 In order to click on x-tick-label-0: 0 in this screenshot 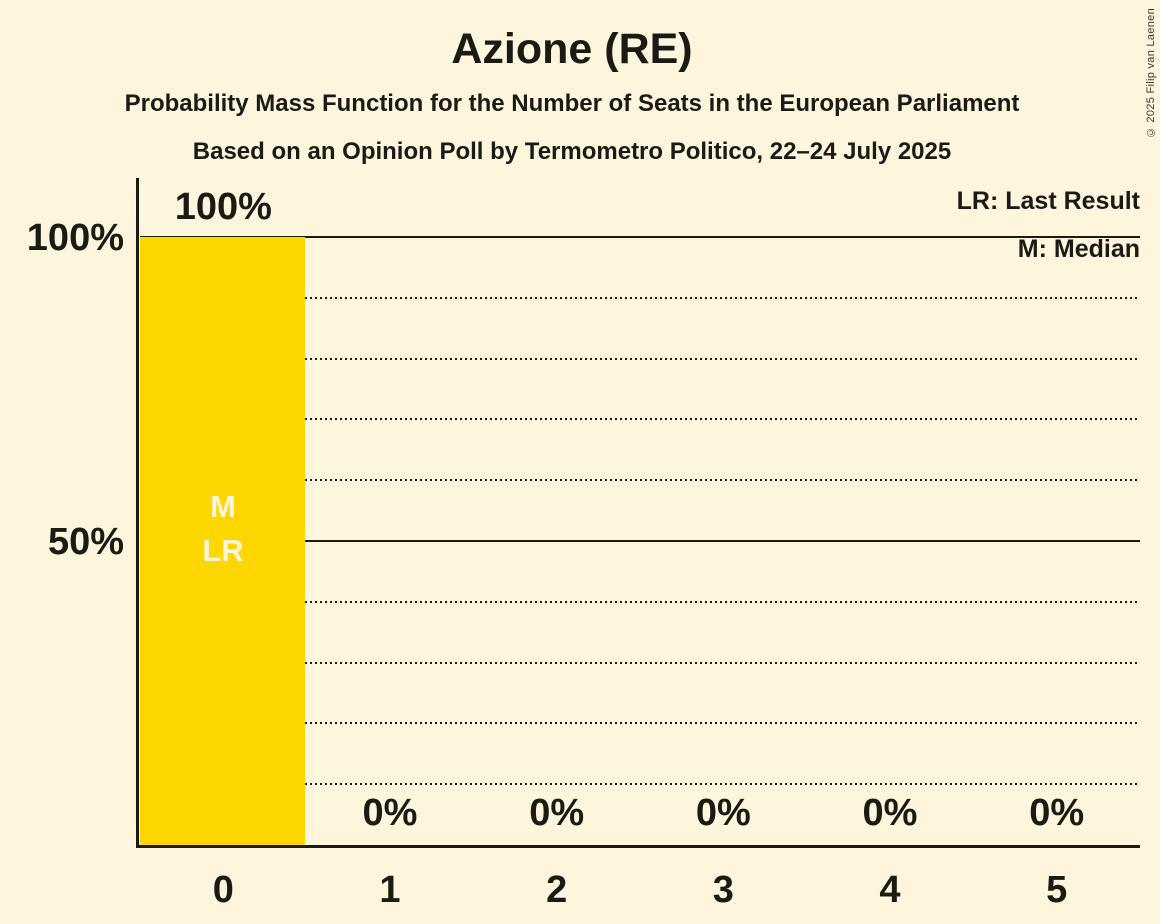, I will do `click(223, 890)`.